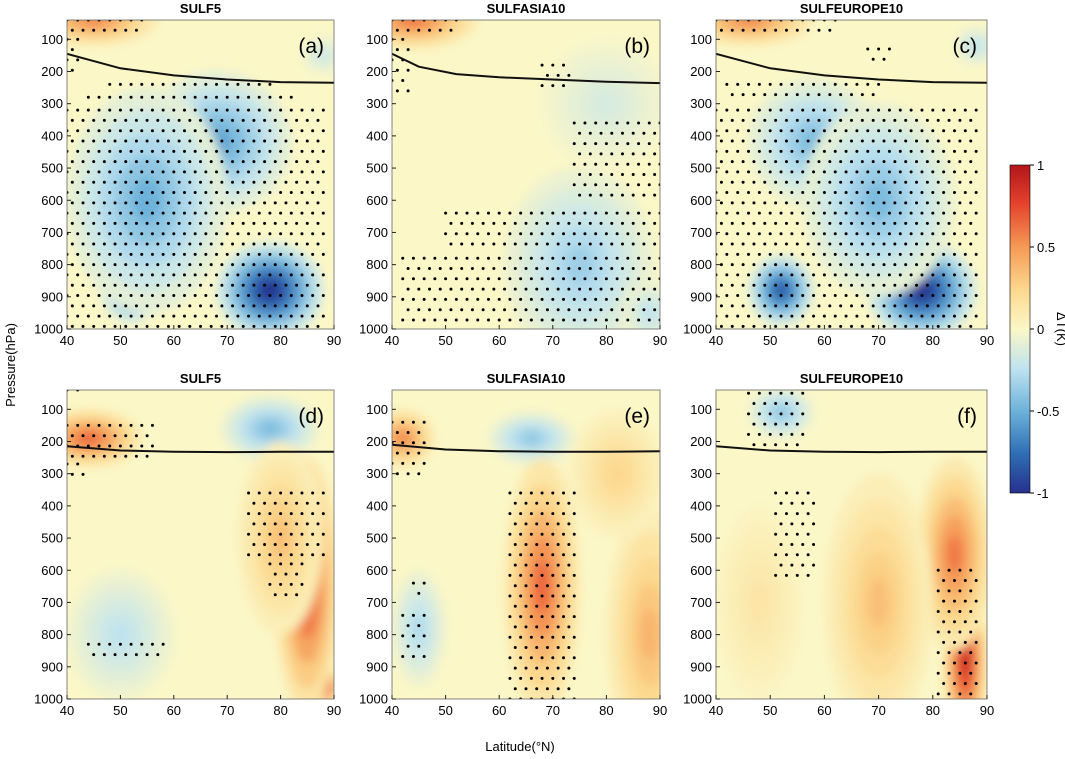  Describe the element at coordinates (200, 378) in the screenshot. I see `panel-title: SULF5` at that location.